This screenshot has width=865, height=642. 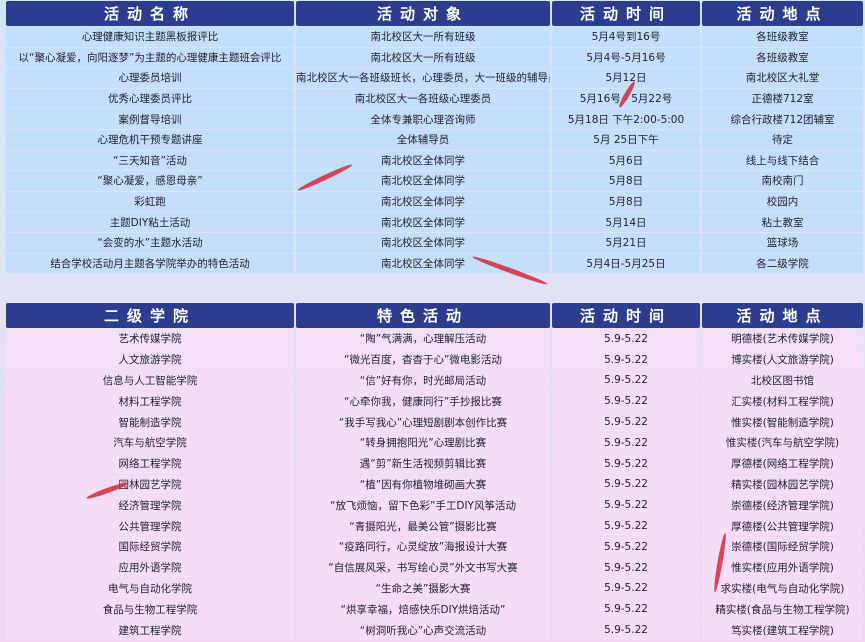 What do you see at coordinates (626, 37) in the screenshot?
I see `cell: 5月4号到16号` at bounding box center [626, 37].